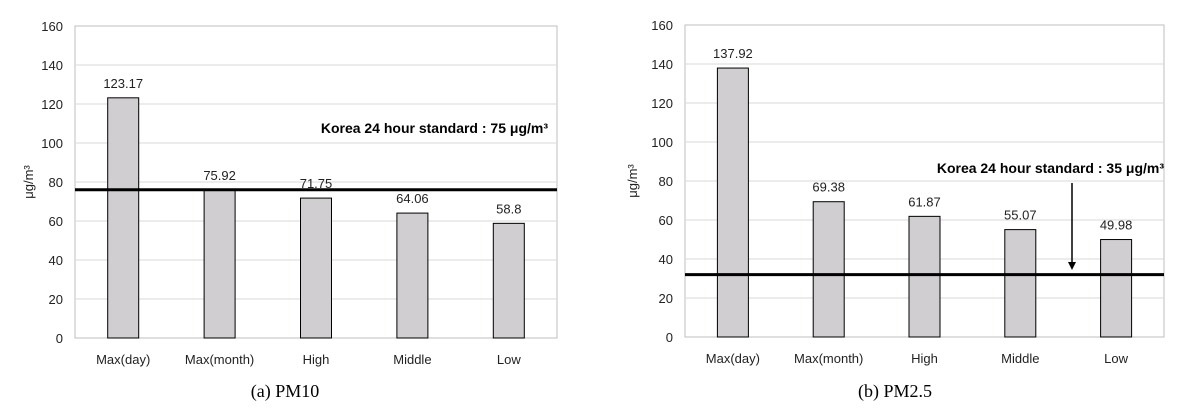  What do you see at coordinates (219, 175) in the screenshot?
I see `data-label: 75.92` at bounding box center [219, 175].